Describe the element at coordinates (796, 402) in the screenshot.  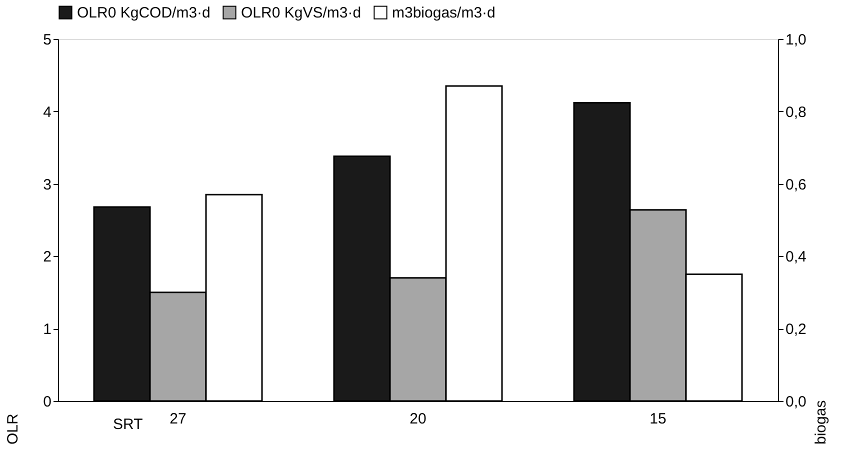
I see `y2-tick-label: 0,0` at that location.